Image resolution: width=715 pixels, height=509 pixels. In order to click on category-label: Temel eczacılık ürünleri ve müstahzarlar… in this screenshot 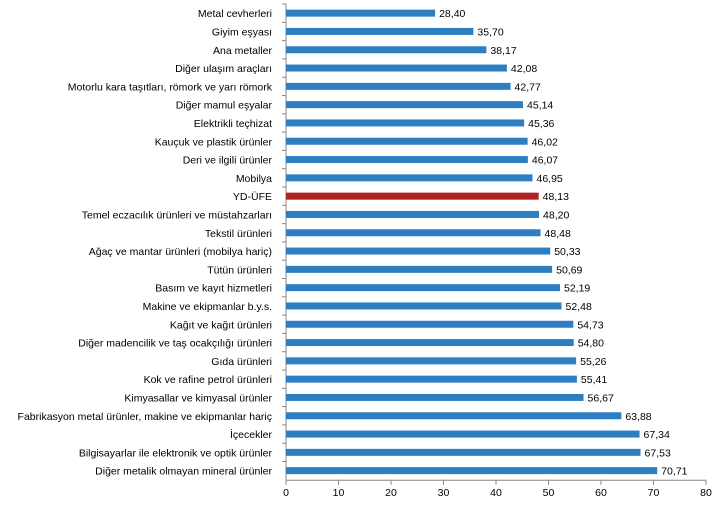, I will do `click(177, 215)`.